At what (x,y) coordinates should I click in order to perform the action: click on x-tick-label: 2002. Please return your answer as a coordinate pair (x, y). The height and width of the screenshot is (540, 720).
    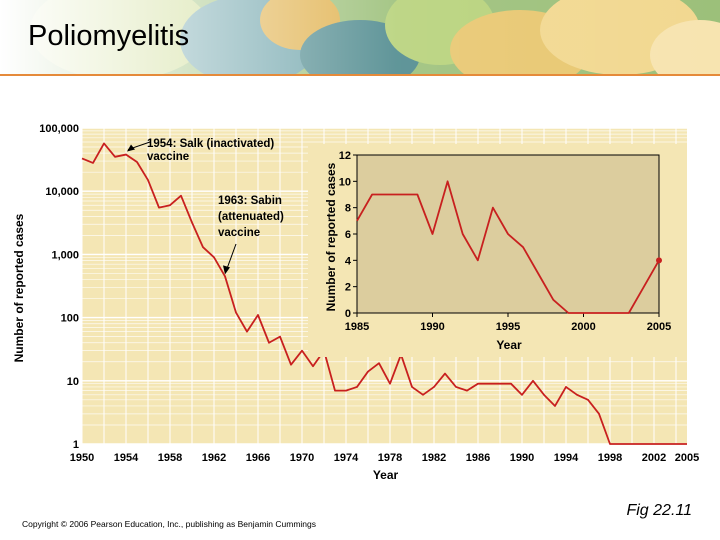
    Looking at the image, I should click on (654, 458).